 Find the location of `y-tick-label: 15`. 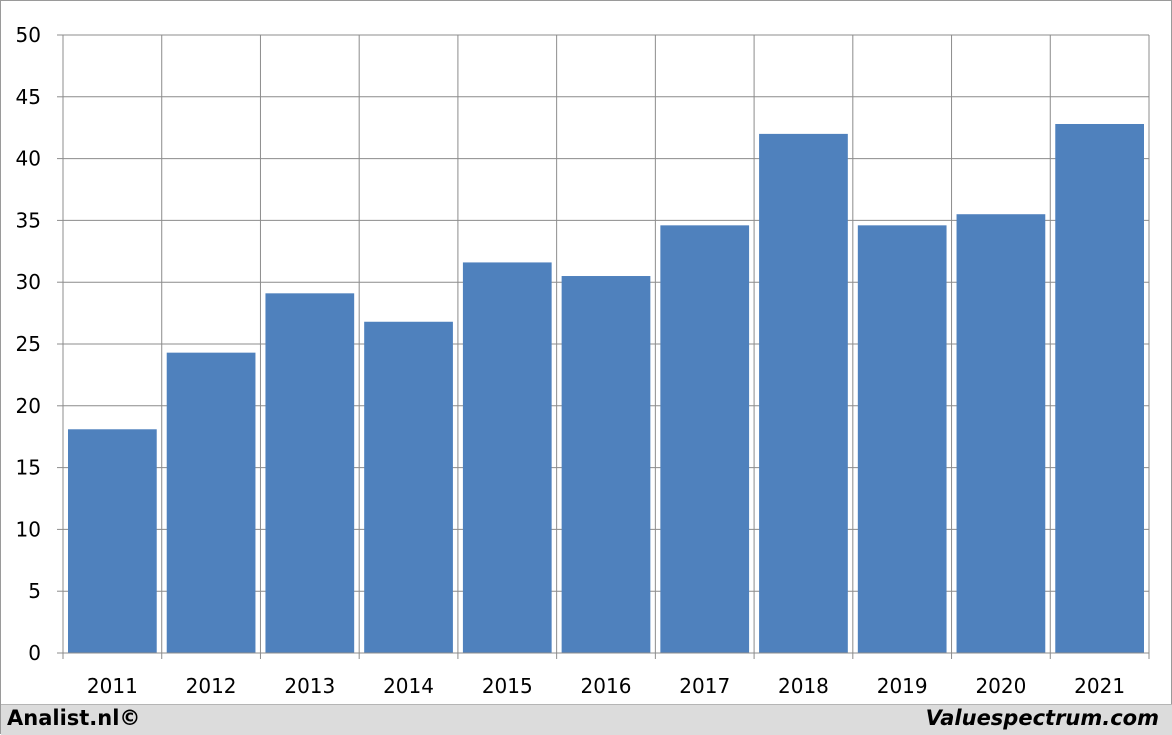

y-tick-label: 15 is located at coordinates (28, 468).